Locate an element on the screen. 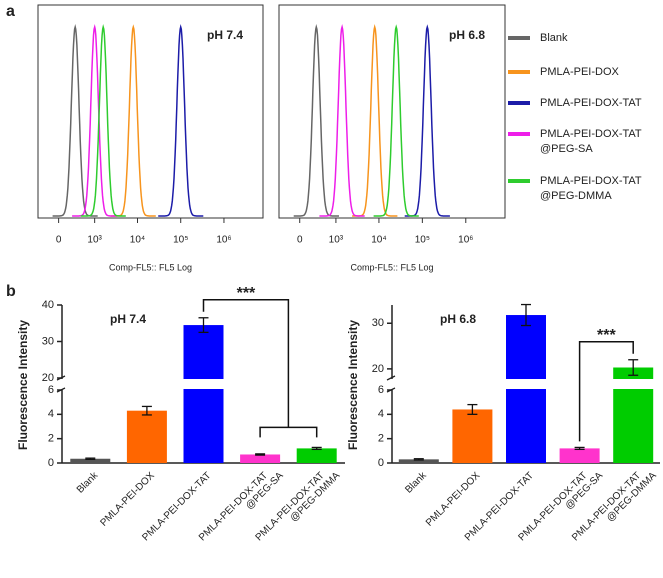 The image size is (663, 578). y-tick-label: 40 is located at coordinates (48, 305).